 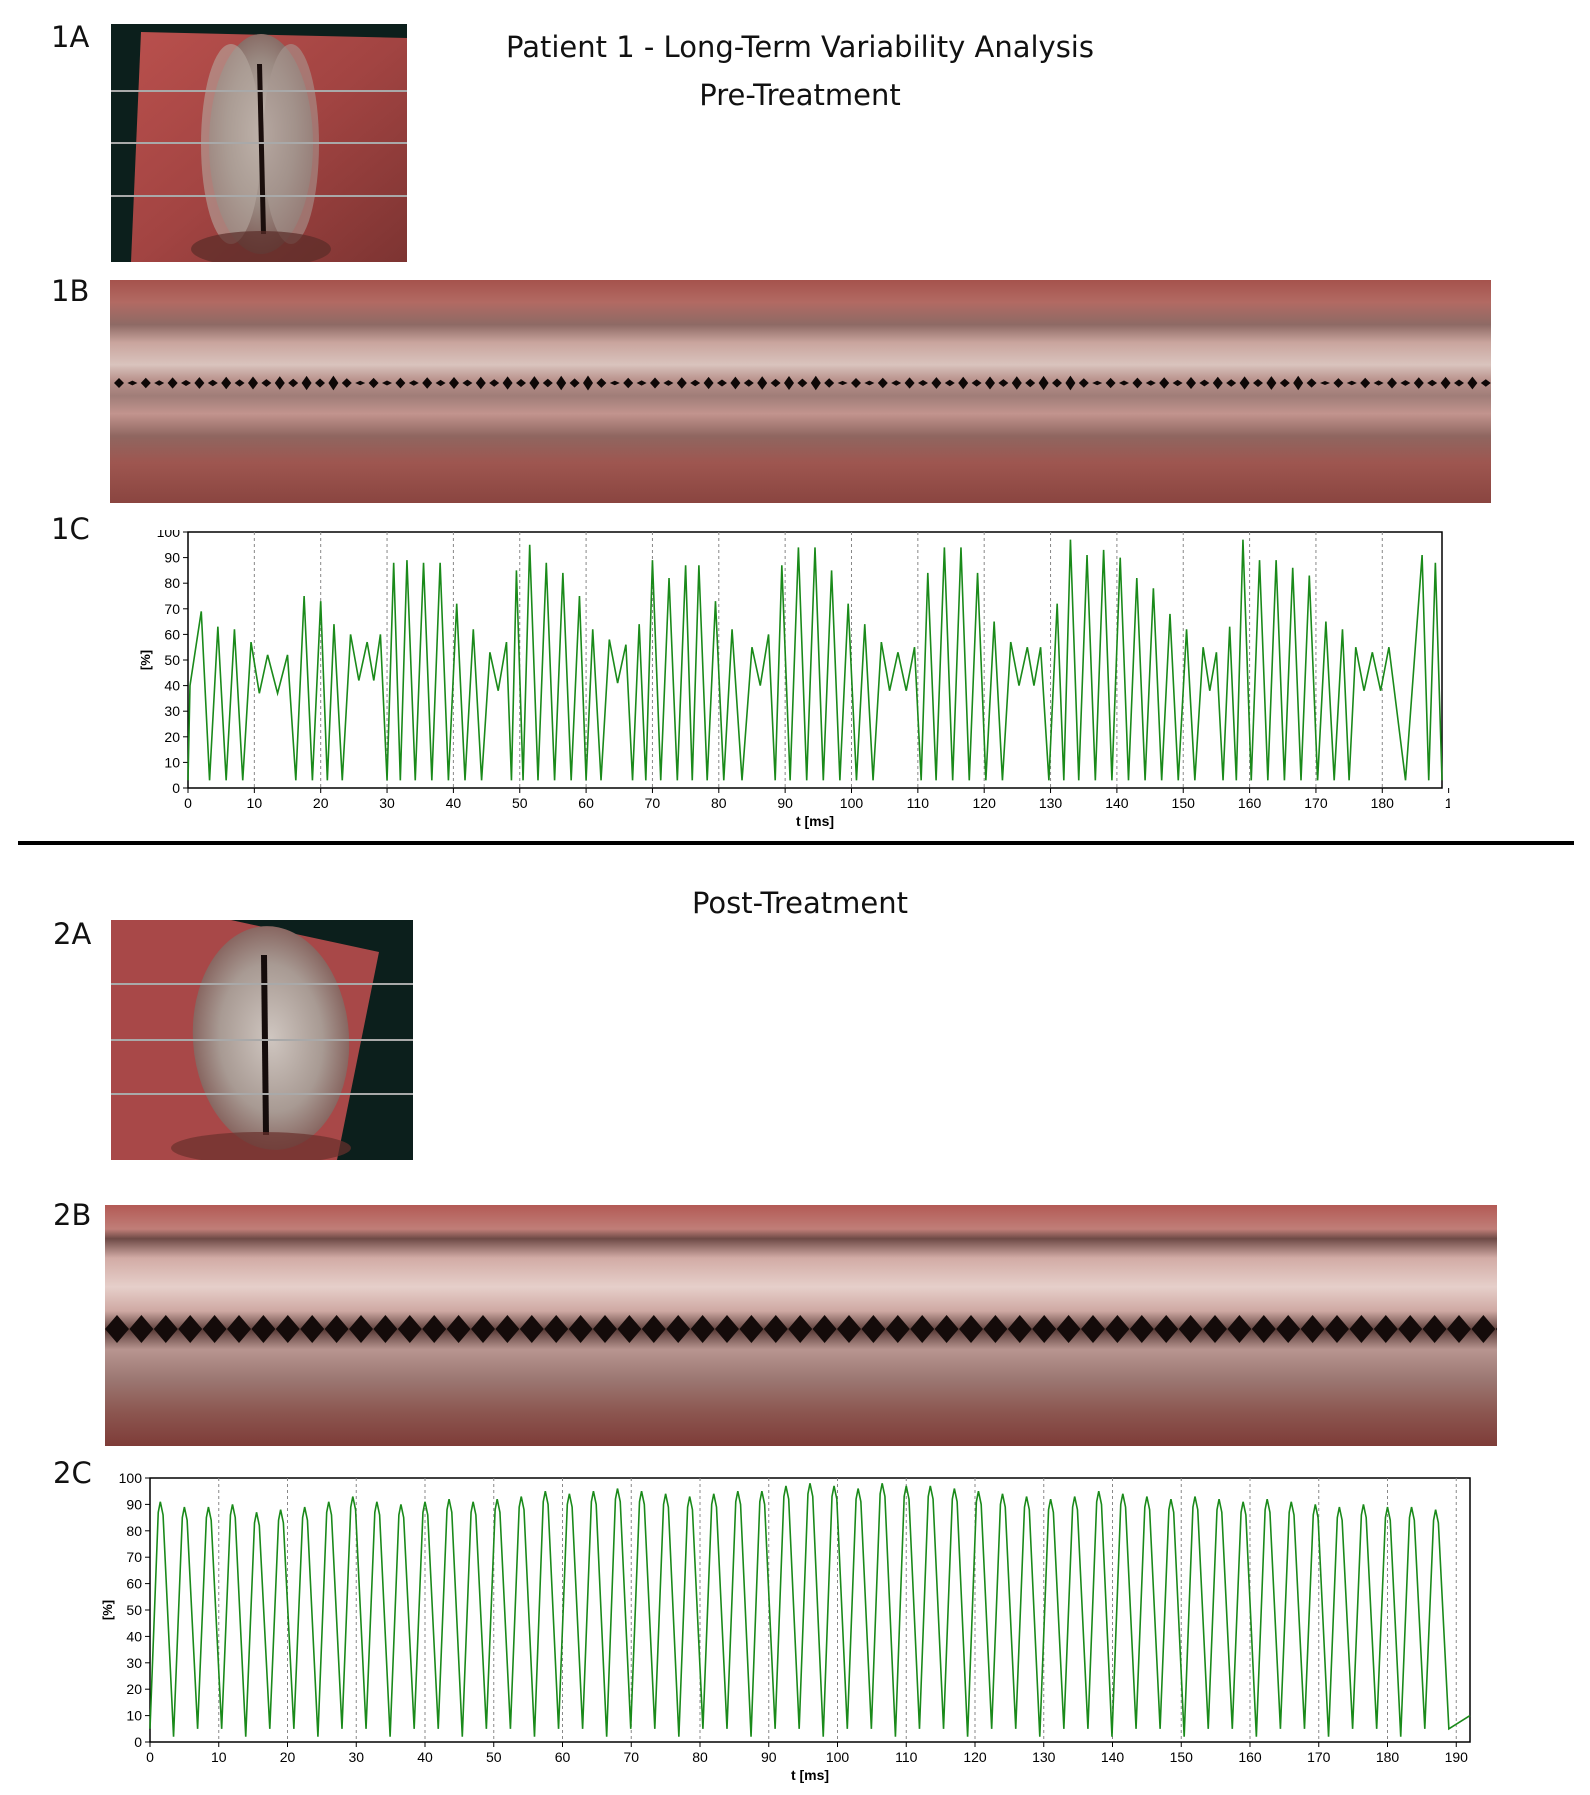 What do you see at coordinates (985, 803) in the screenshot?
I see `x-tick-label: 120` at bounding box center [985, 803].